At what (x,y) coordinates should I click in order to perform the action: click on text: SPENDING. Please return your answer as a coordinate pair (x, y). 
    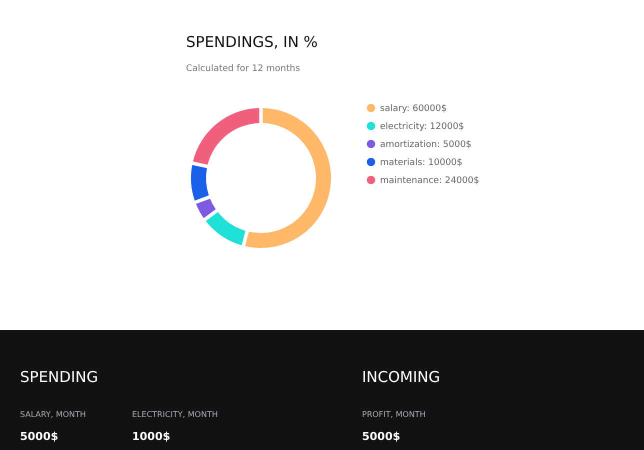
    Looking at the image, I should click on (59, 377).